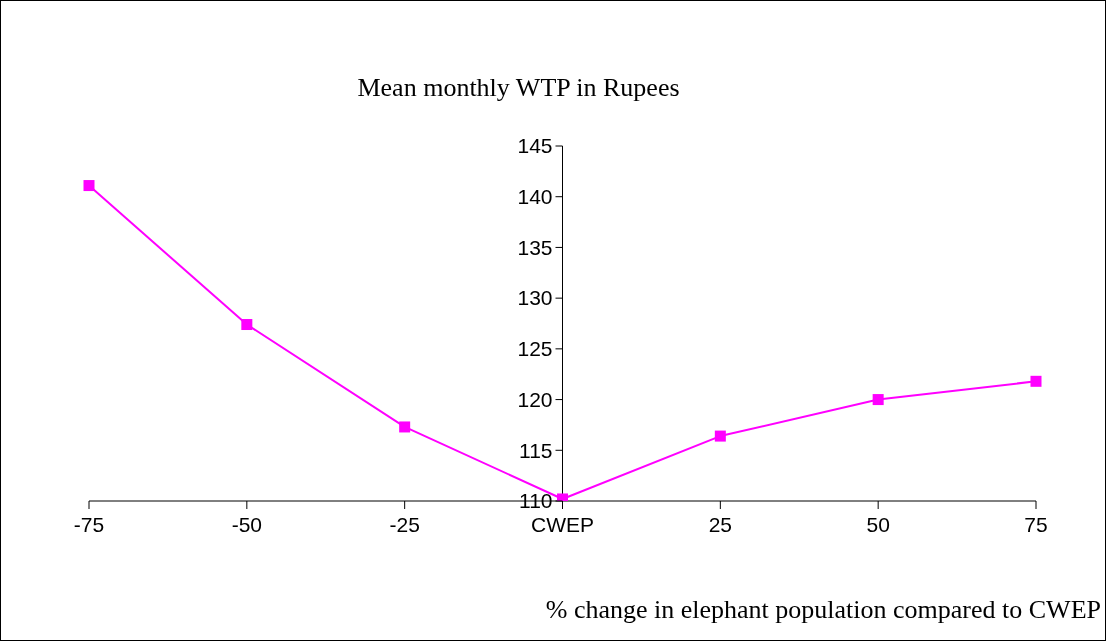  What do you see at coordinates (1036, 524) in the screenshot?
I see `x-tick-label: 75` at bounding box center [1036, 524].